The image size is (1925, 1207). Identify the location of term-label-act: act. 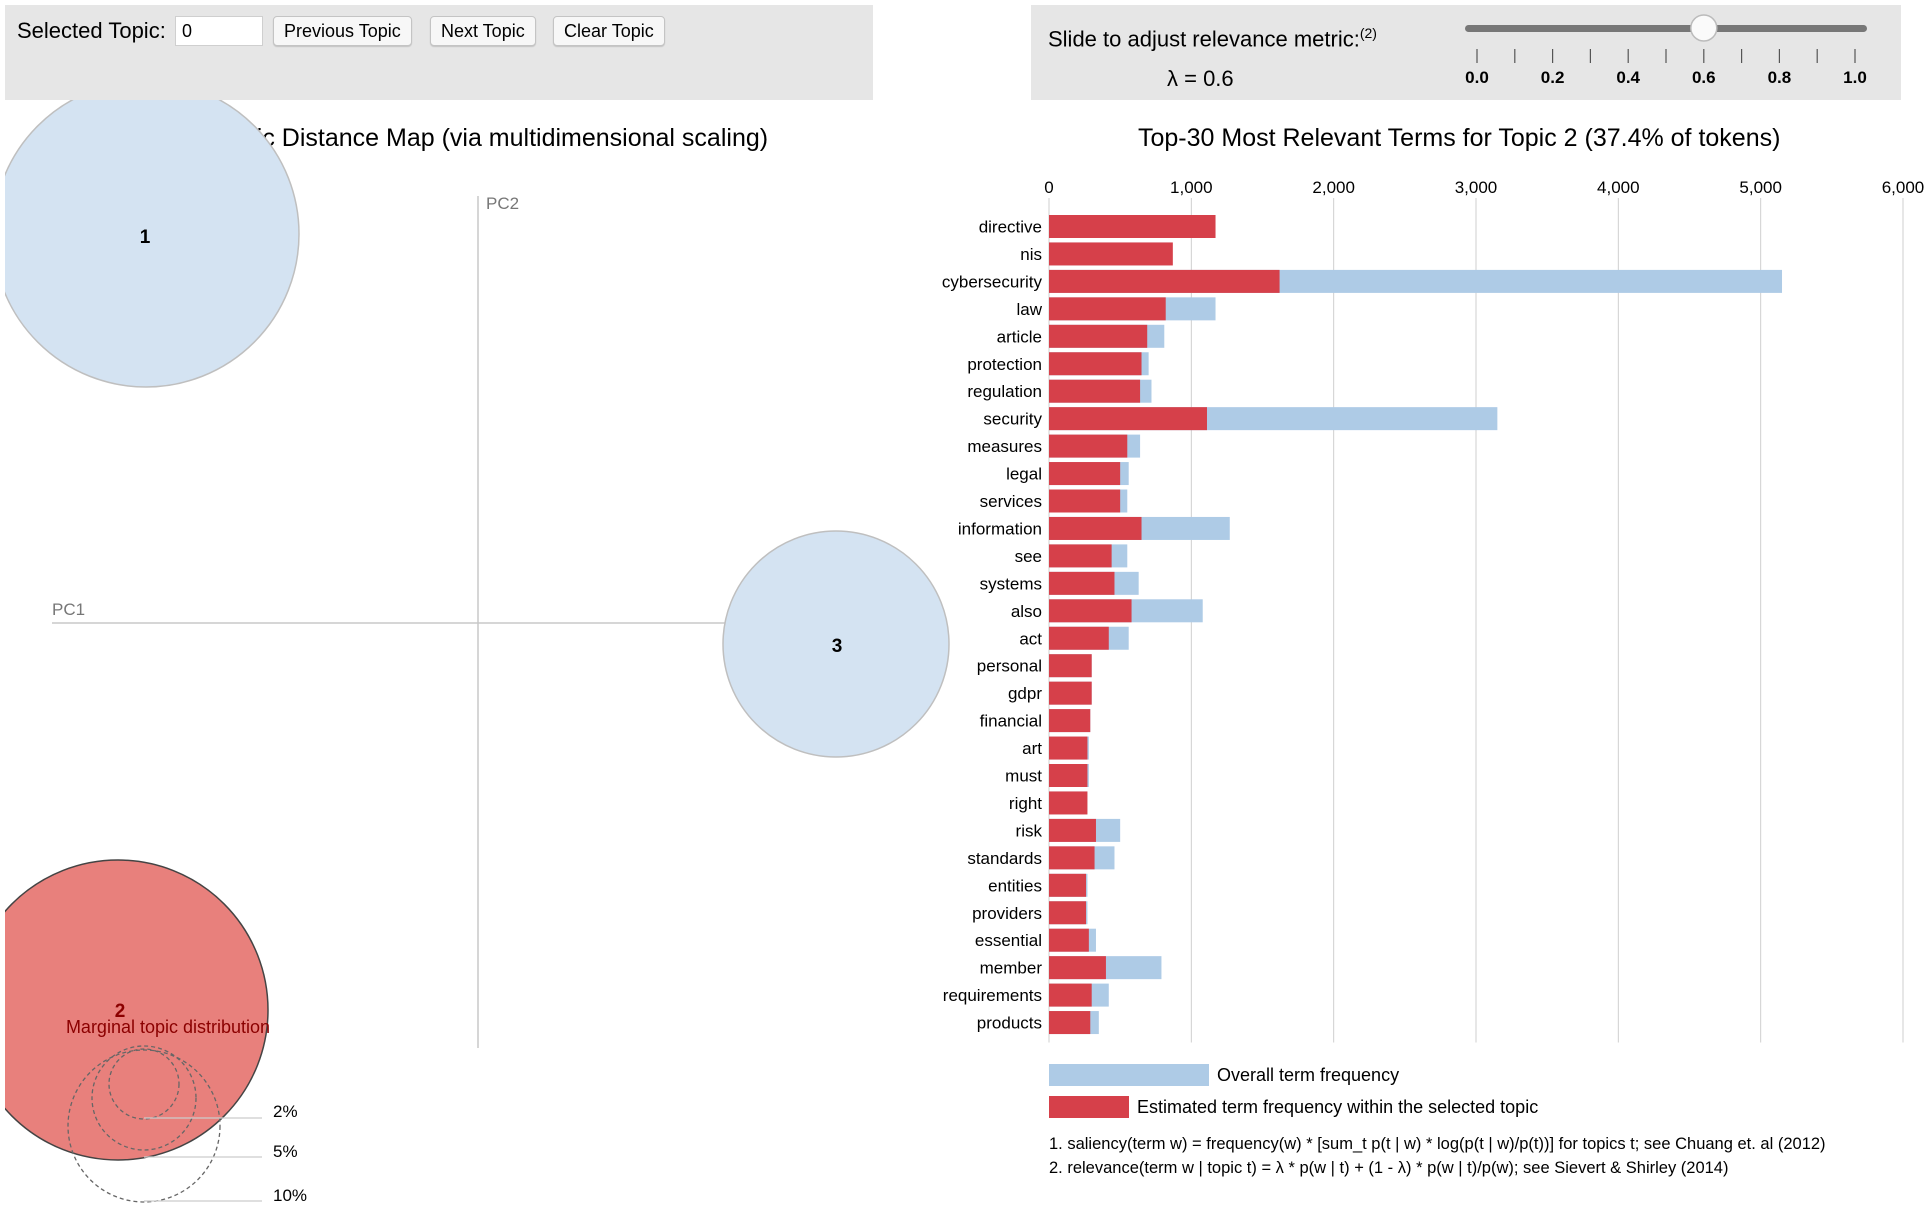
(1030, 638).